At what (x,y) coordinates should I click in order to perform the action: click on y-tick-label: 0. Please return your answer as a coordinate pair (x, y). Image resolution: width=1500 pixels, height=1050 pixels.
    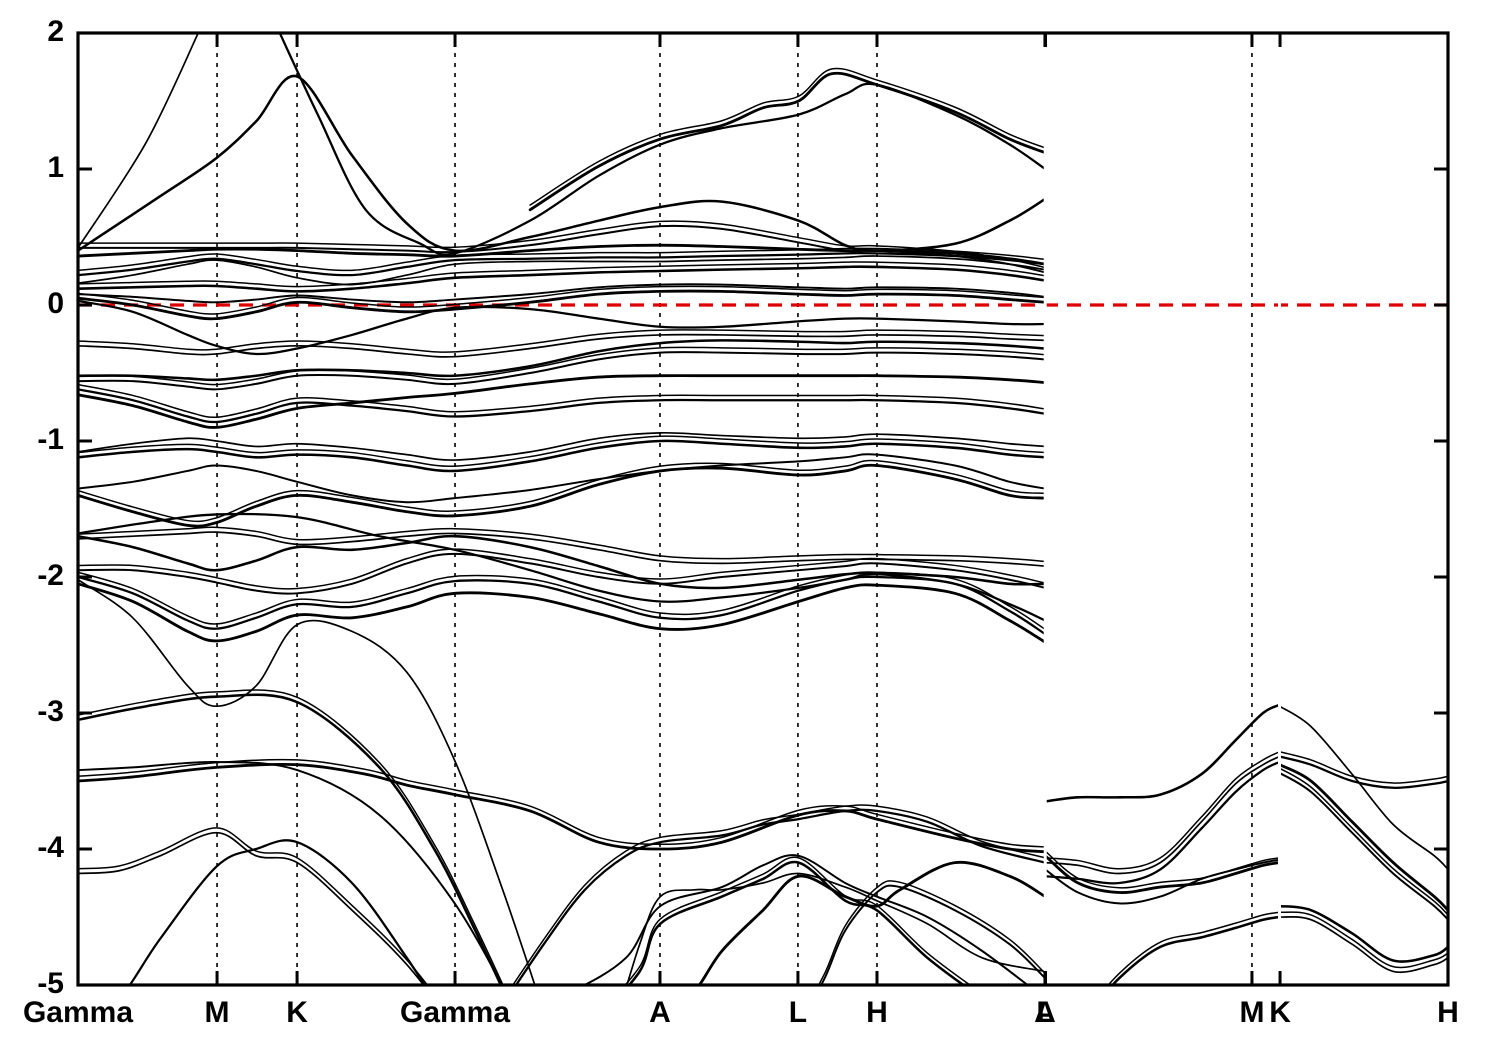
    Looking at the image, I should click on (55, 303).